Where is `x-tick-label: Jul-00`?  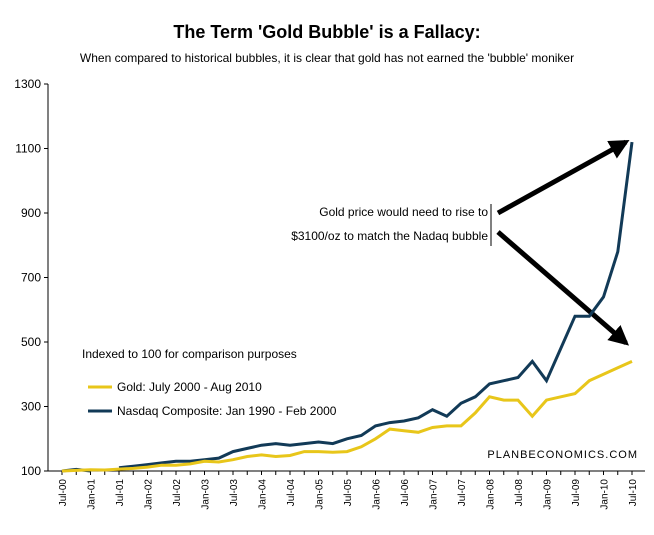
x-tick-label: Jul-00 is located at coordinates (63, 493).